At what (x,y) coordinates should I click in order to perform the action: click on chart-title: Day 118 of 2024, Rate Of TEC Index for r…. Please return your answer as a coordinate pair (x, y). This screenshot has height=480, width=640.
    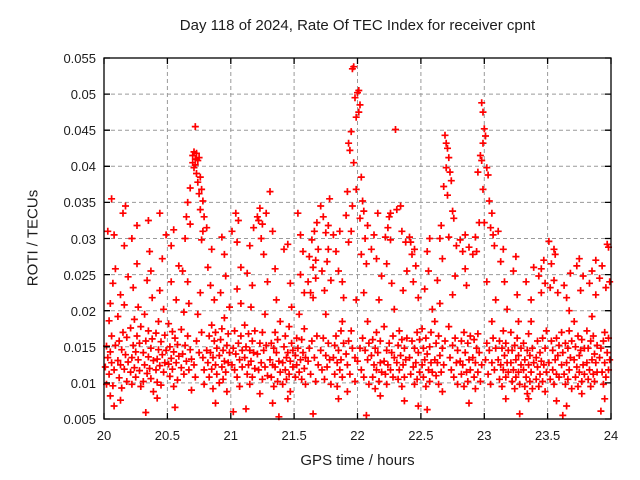
    Looking at the image, I should click on (357, 25).